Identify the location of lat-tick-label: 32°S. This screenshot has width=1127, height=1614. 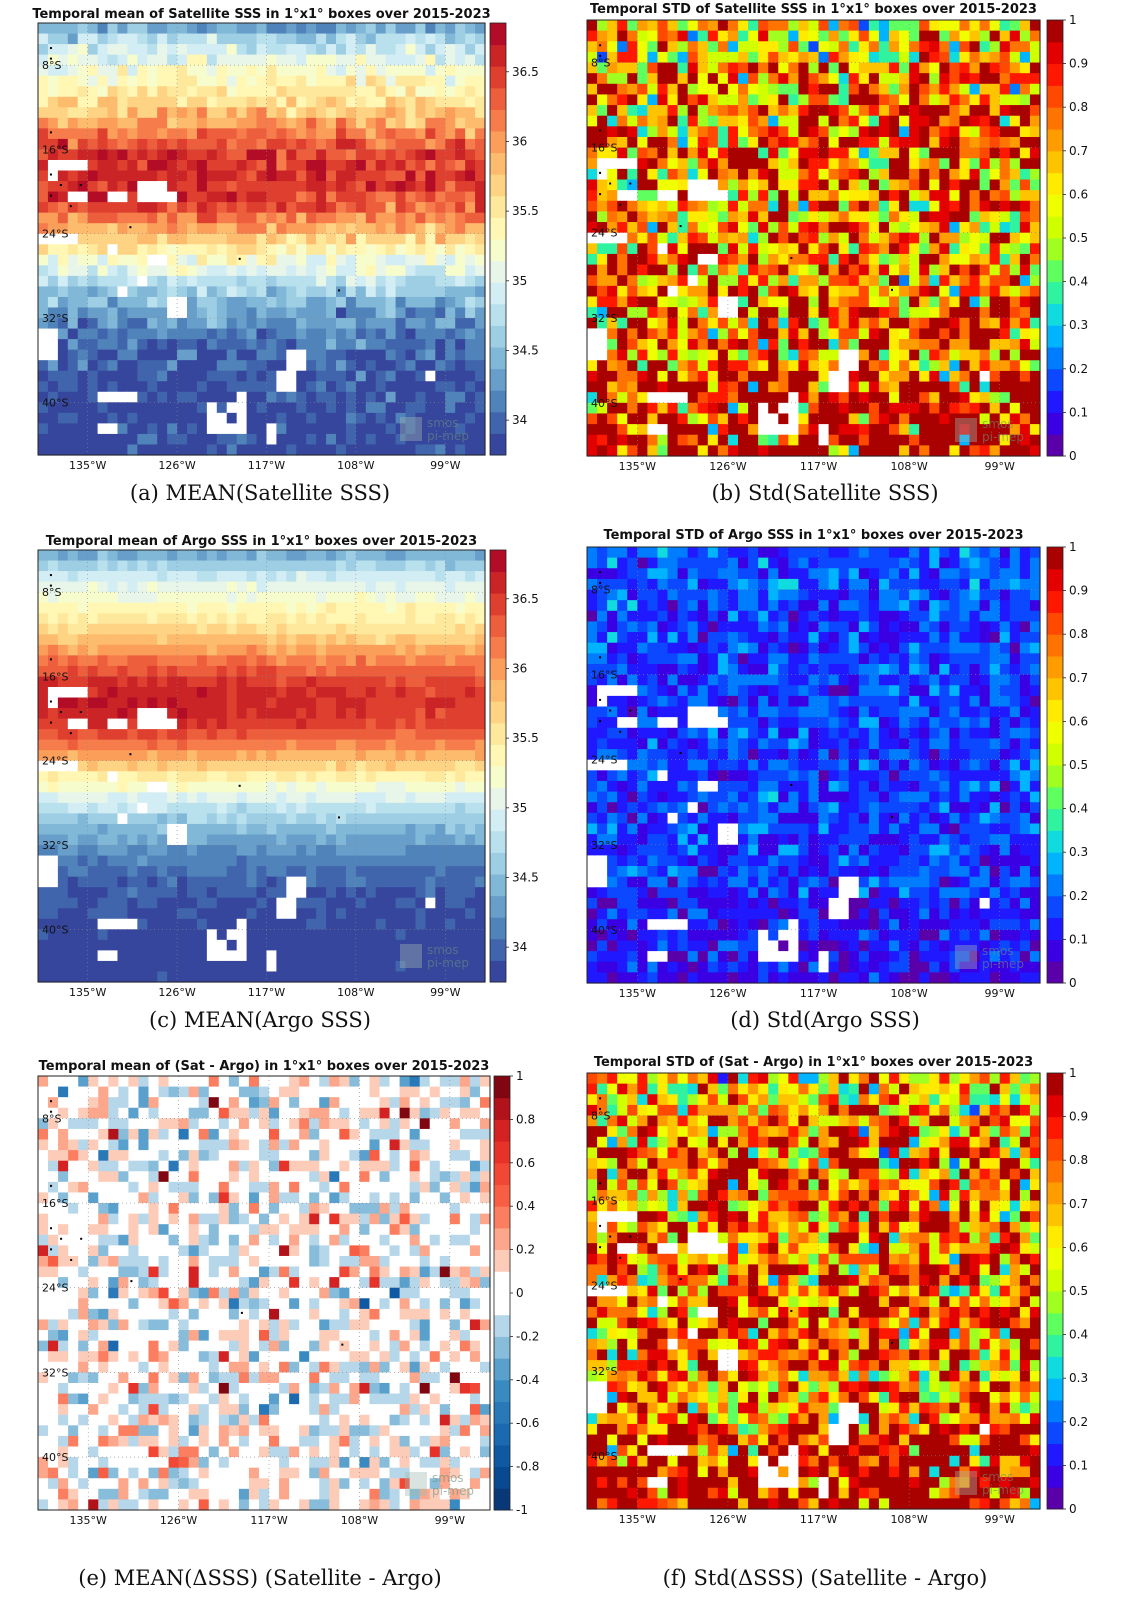
(55, 318).